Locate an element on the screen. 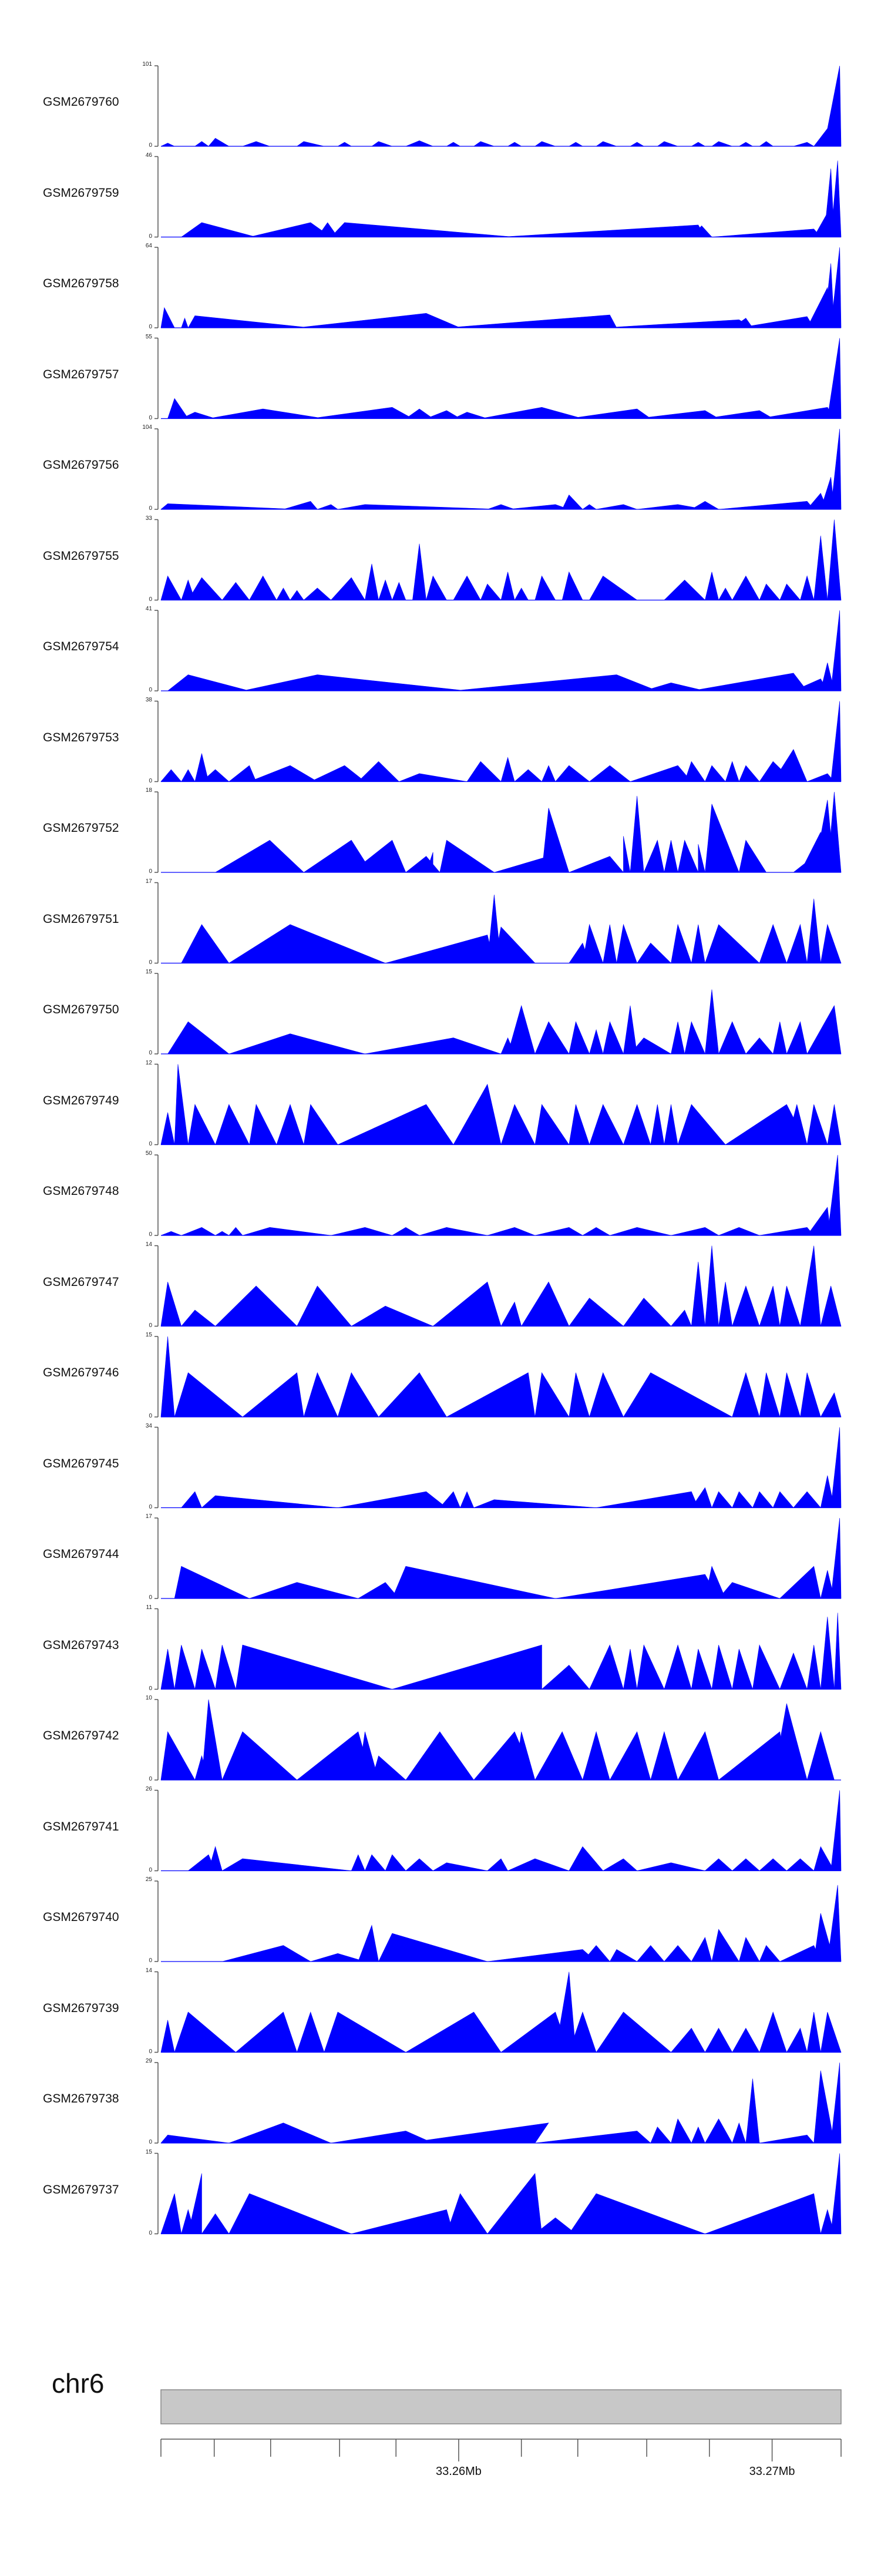  track-GSM2679748 is located at coordinates (498, 1195).